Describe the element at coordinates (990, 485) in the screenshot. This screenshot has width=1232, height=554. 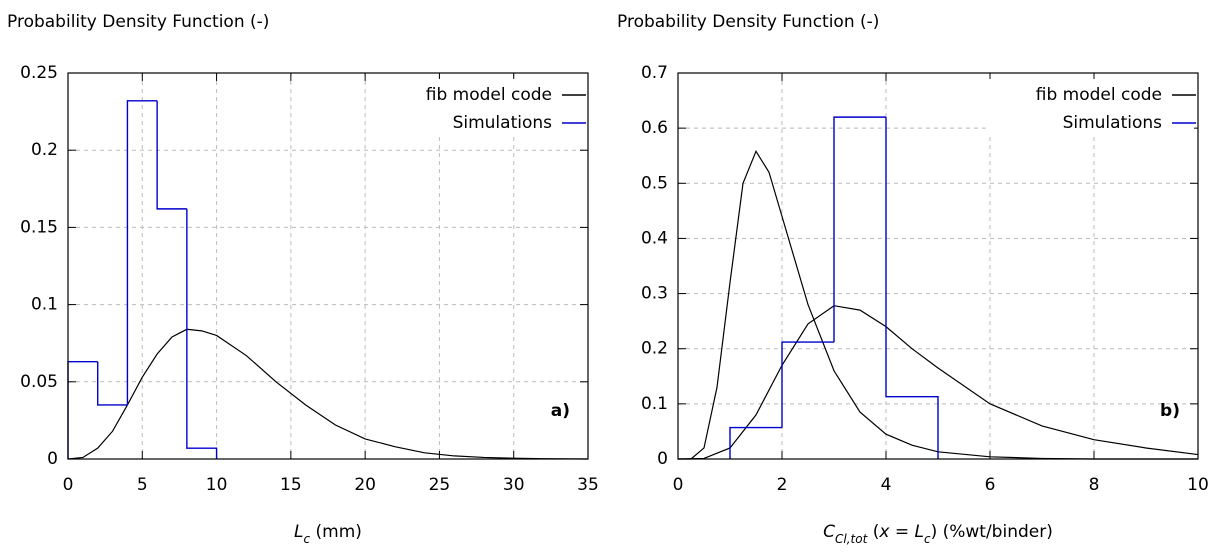
I see `x-tick-label: 6` at that location.